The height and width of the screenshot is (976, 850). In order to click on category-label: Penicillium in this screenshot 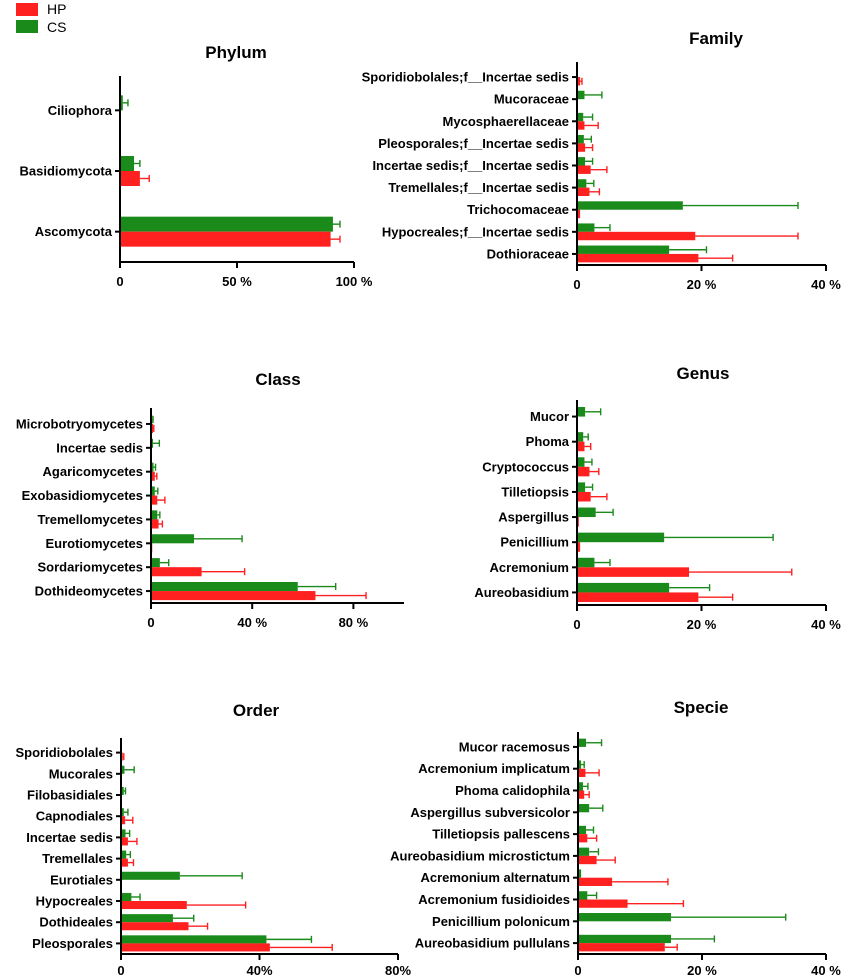, I will do `click(534, 542)`.